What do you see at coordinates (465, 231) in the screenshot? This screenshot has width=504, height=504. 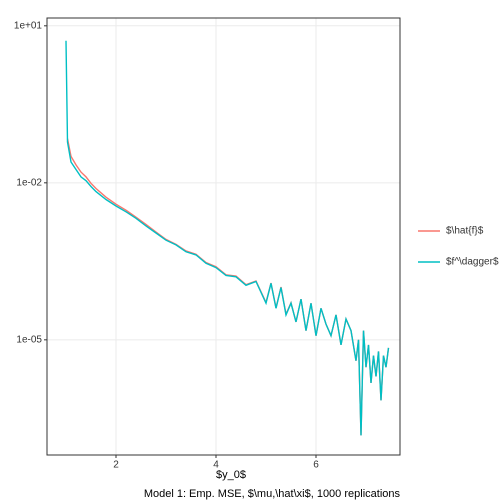 I see `legend-label: $\hat{f}$` at bounding box center [465, 231].